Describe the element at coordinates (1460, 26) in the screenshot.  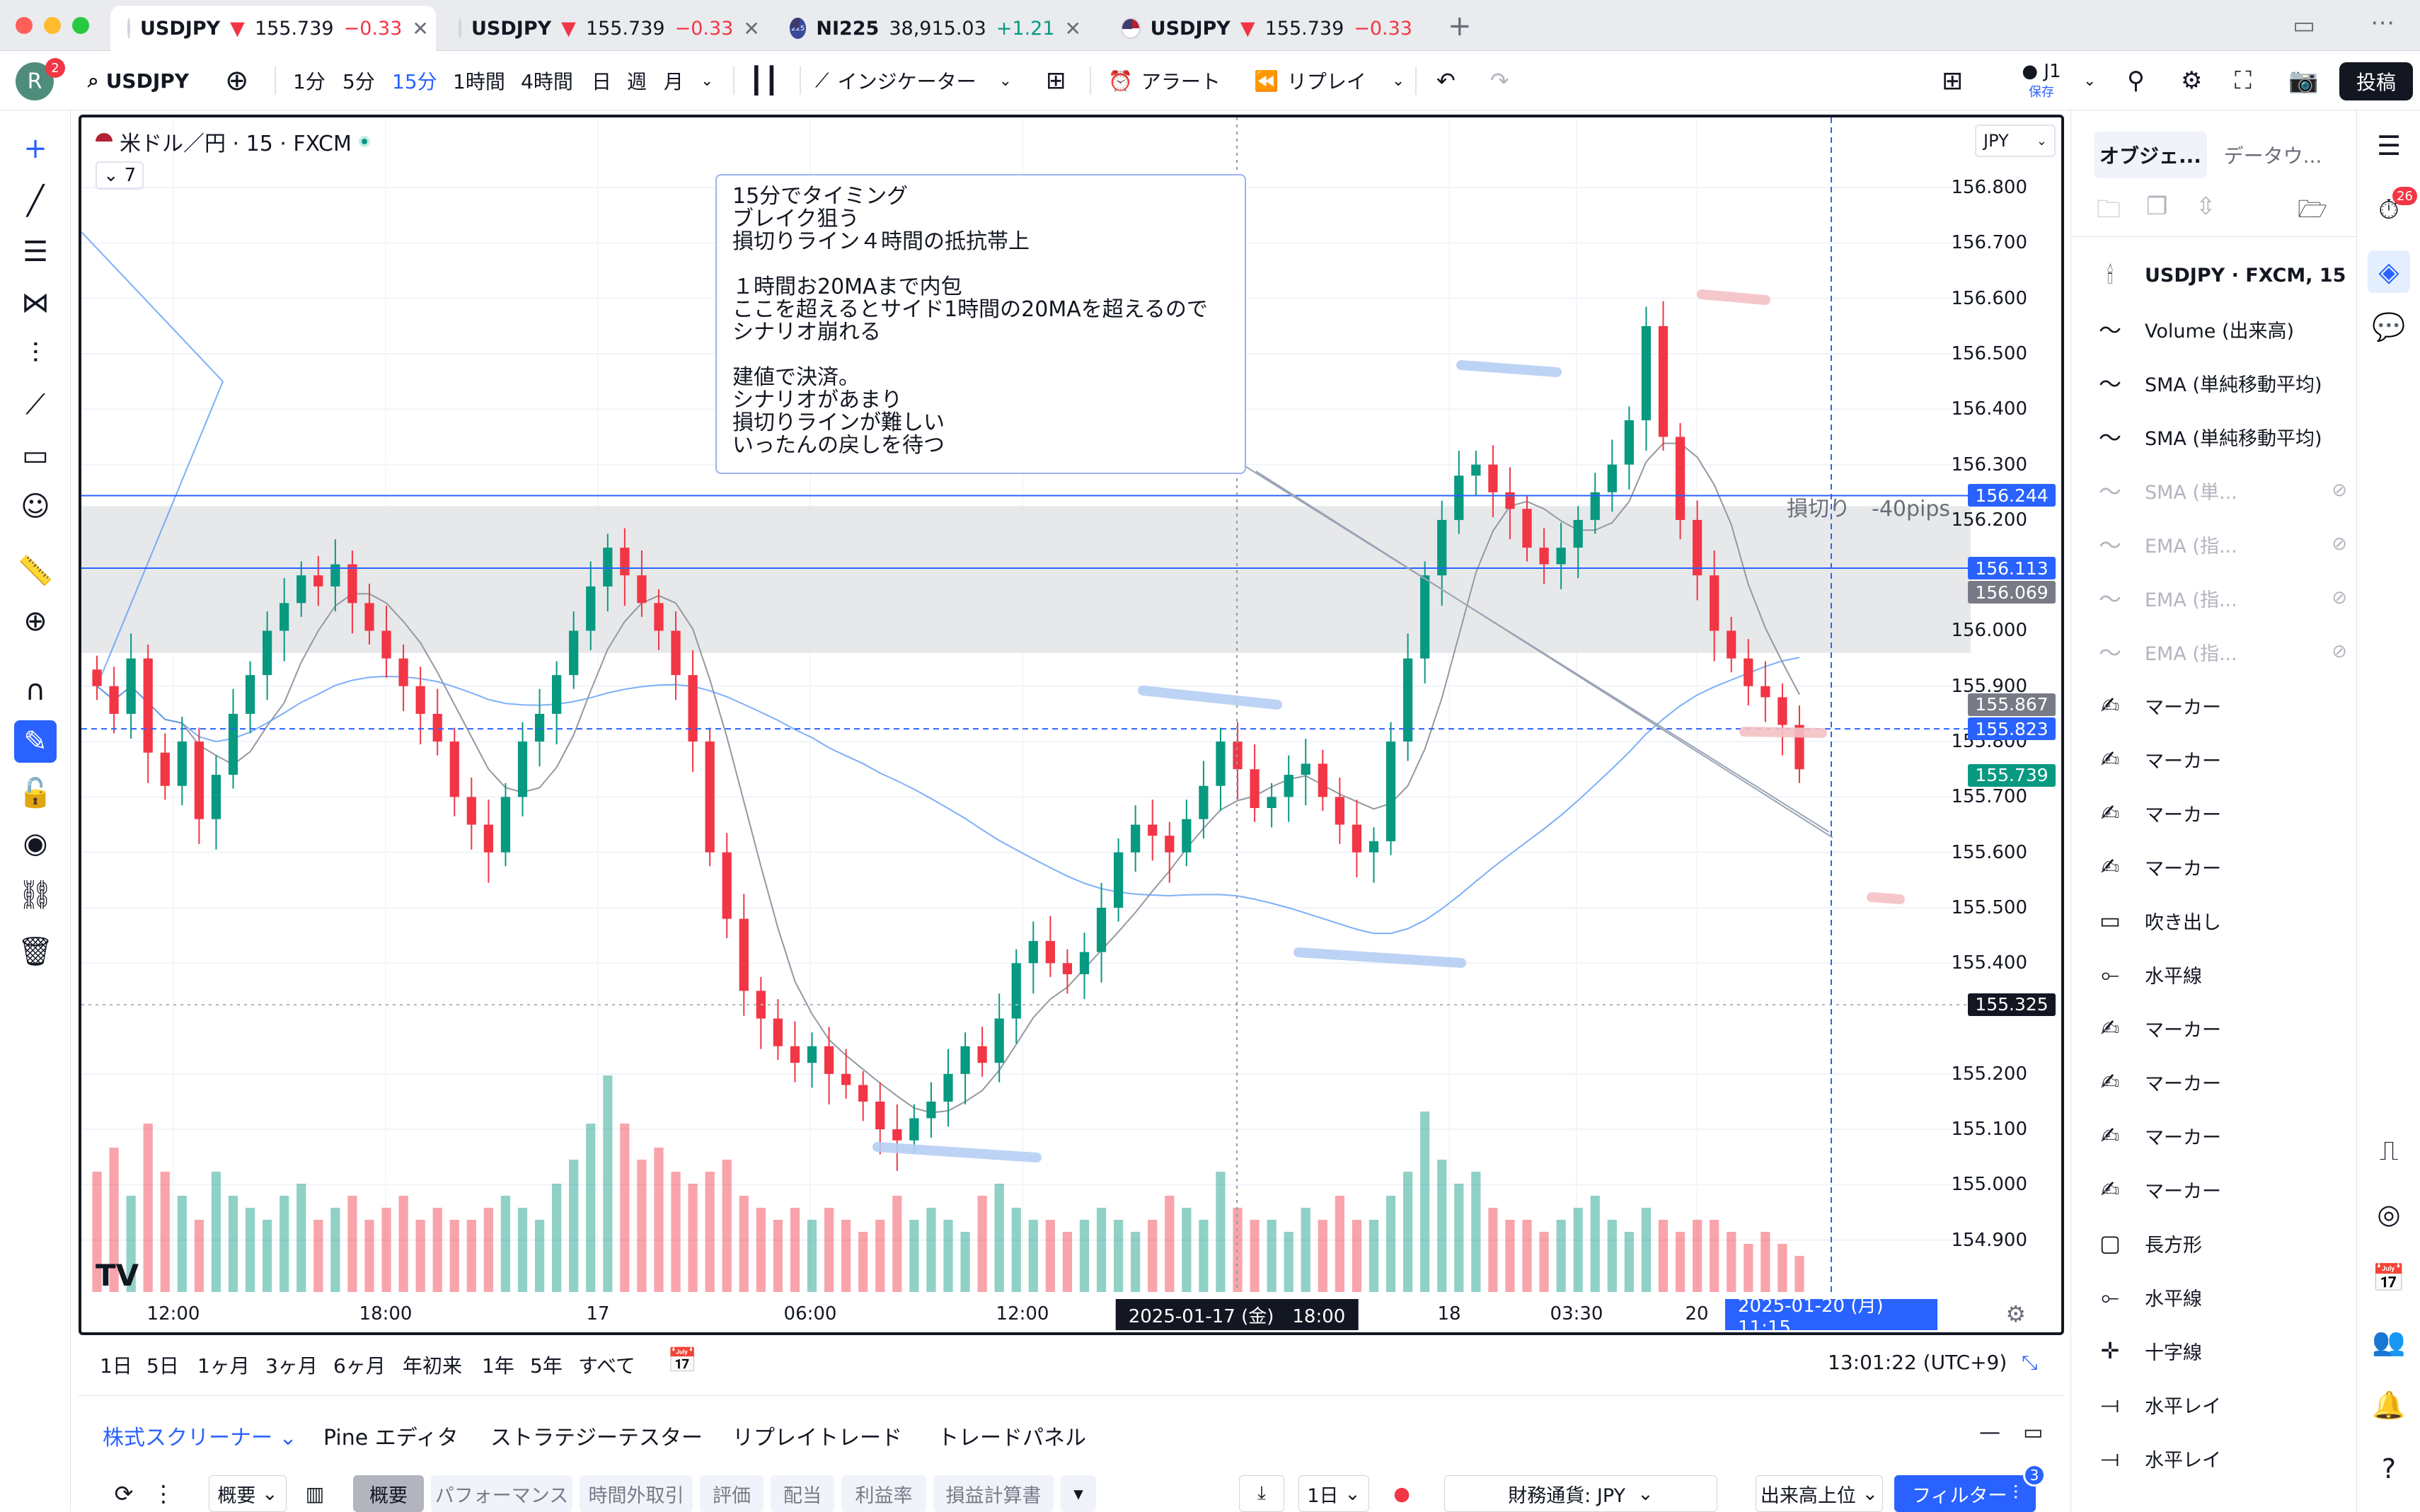
I see `new-tab-icon: +` at that location.